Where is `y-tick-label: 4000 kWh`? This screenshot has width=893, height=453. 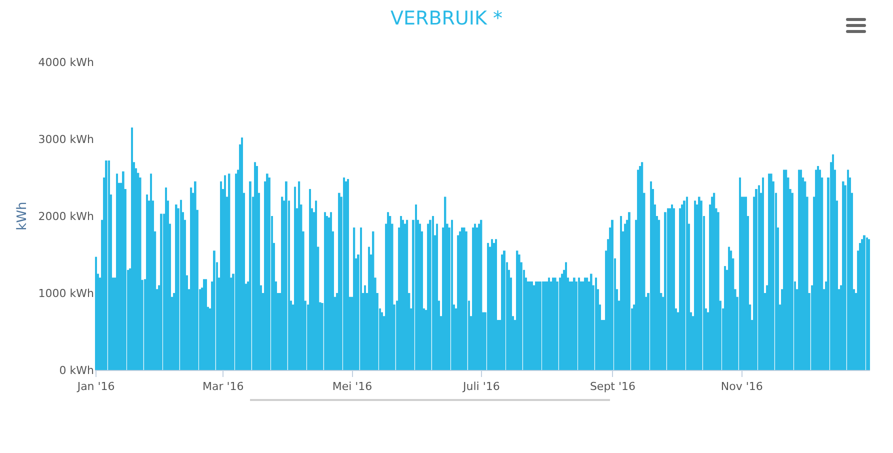 y-tick-label: 4000 kWh is located at coordinates (66, 62).